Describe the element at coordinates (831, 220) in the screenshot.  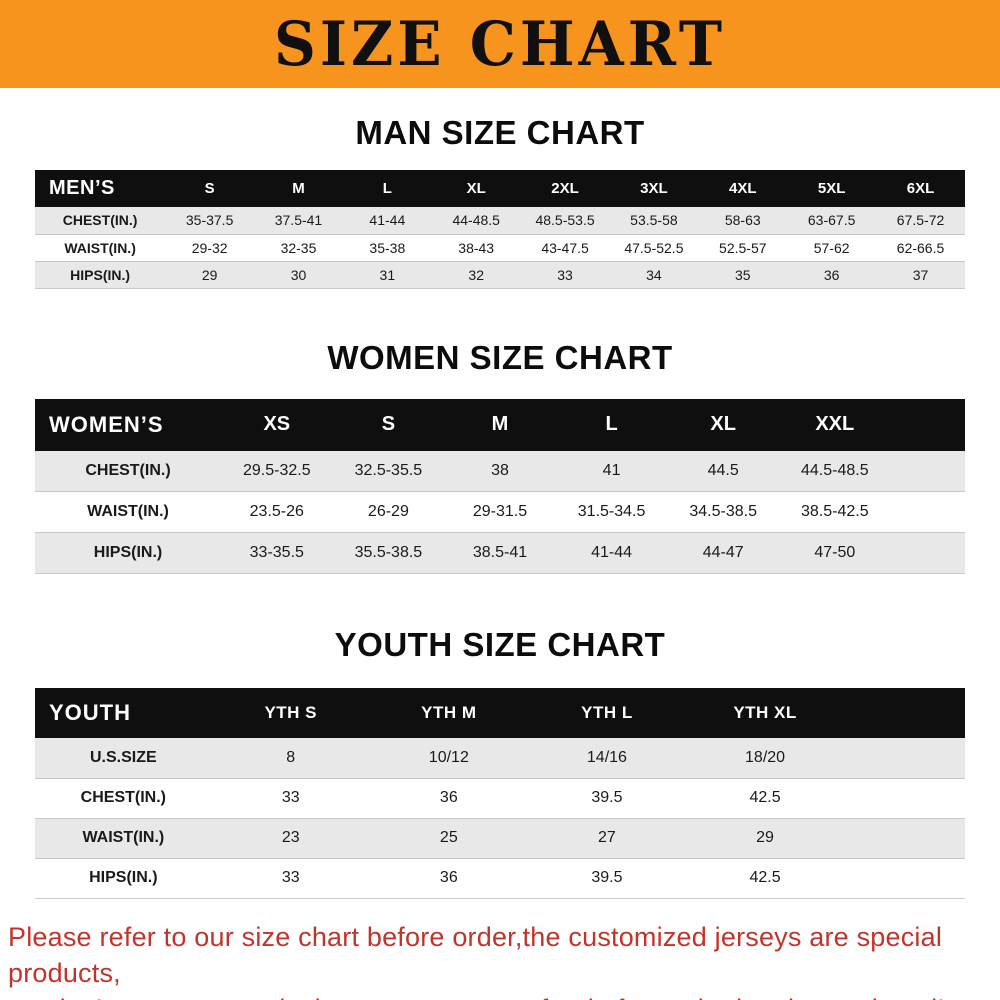
I see `size-value: 63-67.5` at that location.